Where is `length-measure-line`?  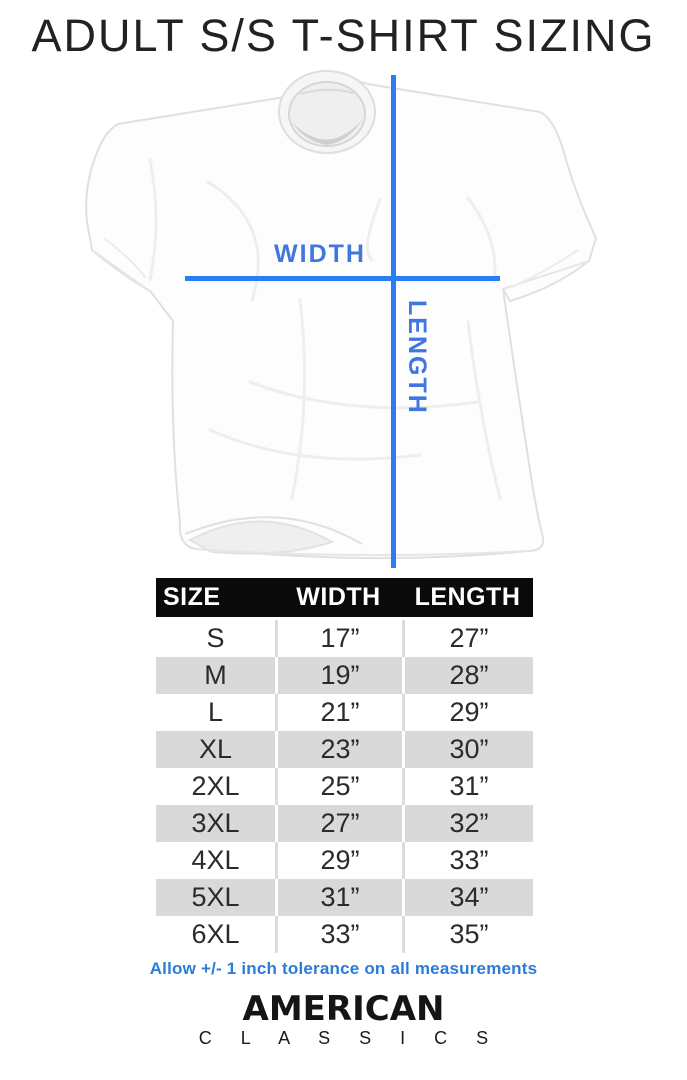
length-measure-line is located at coordinates (393, 321).